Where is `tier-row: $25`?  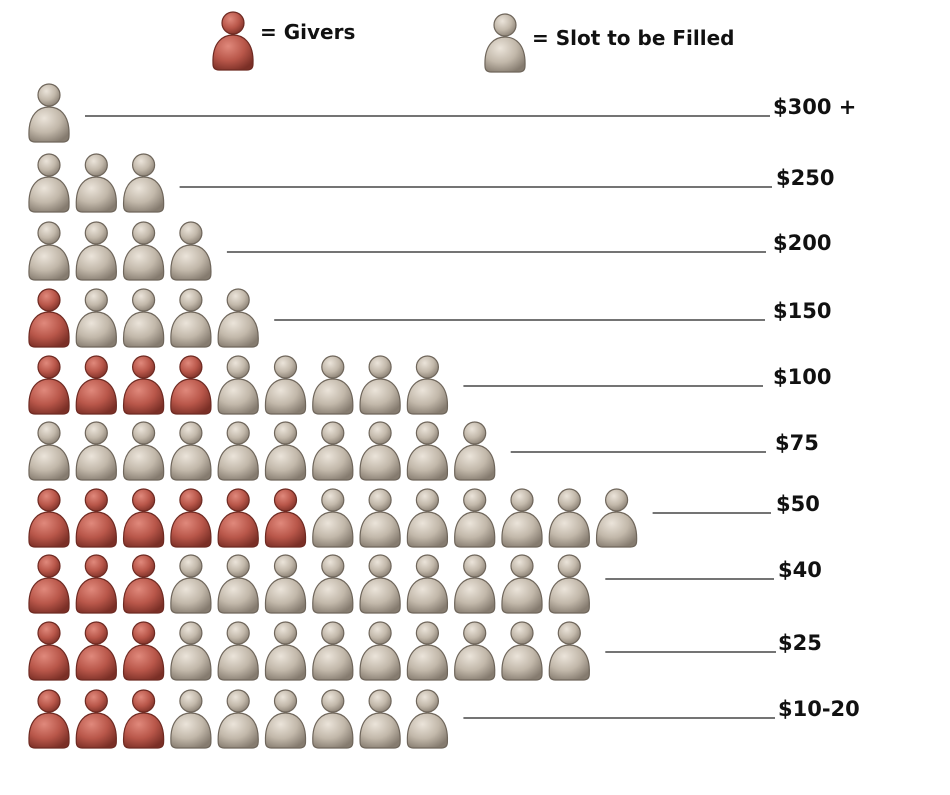 tier-row: $25 is located at coordinates (425, 651).